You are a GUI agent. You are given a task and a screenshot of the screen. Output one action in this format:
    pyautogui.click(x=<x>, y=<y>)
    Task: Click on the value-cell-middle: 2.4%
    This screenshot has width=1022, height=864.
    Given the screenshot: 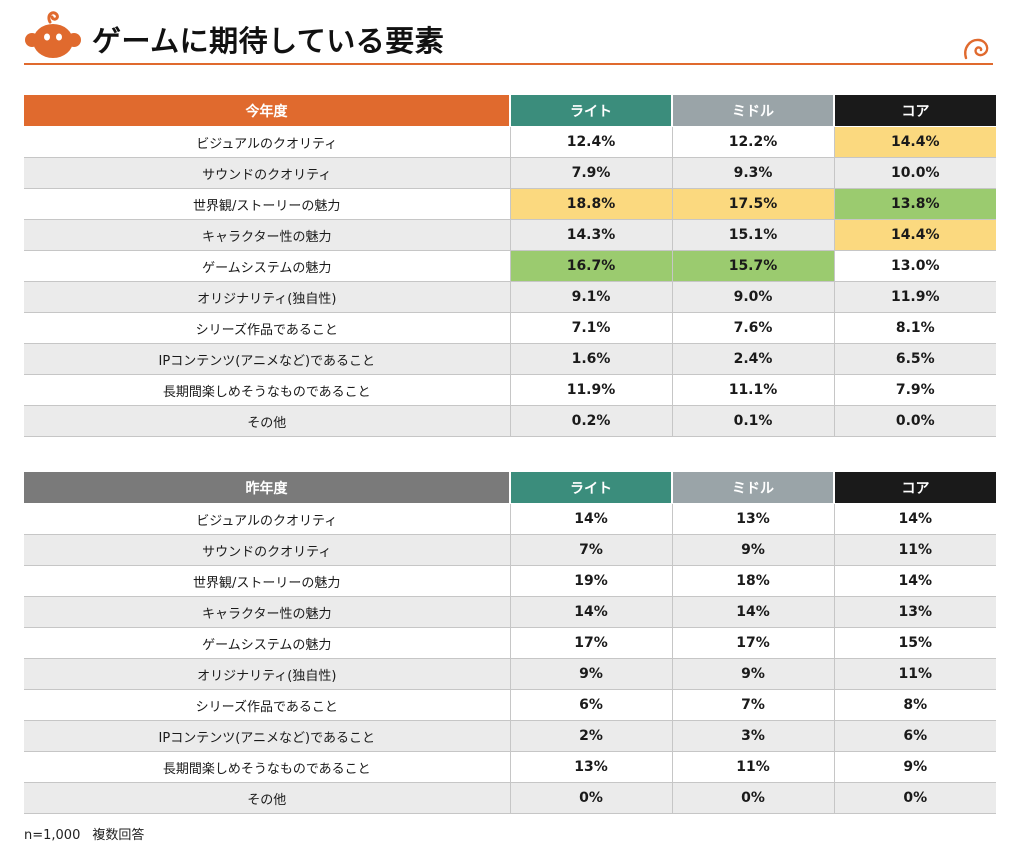 What is the action you would take?
    pyautogui.click(x=753, y=359)
    